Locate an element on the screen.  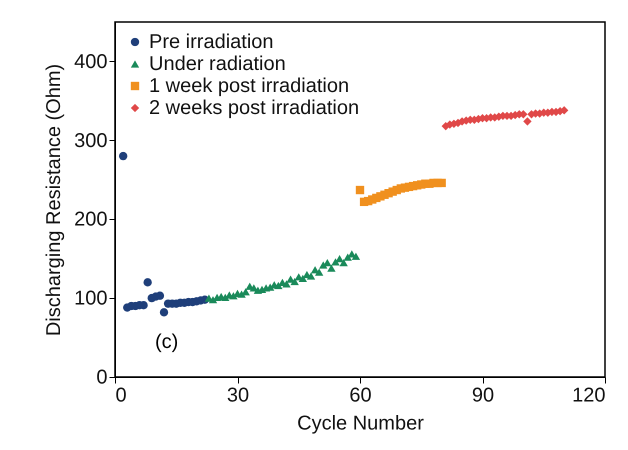
legend-label: Under radiation is located at coordinates (217, 64).